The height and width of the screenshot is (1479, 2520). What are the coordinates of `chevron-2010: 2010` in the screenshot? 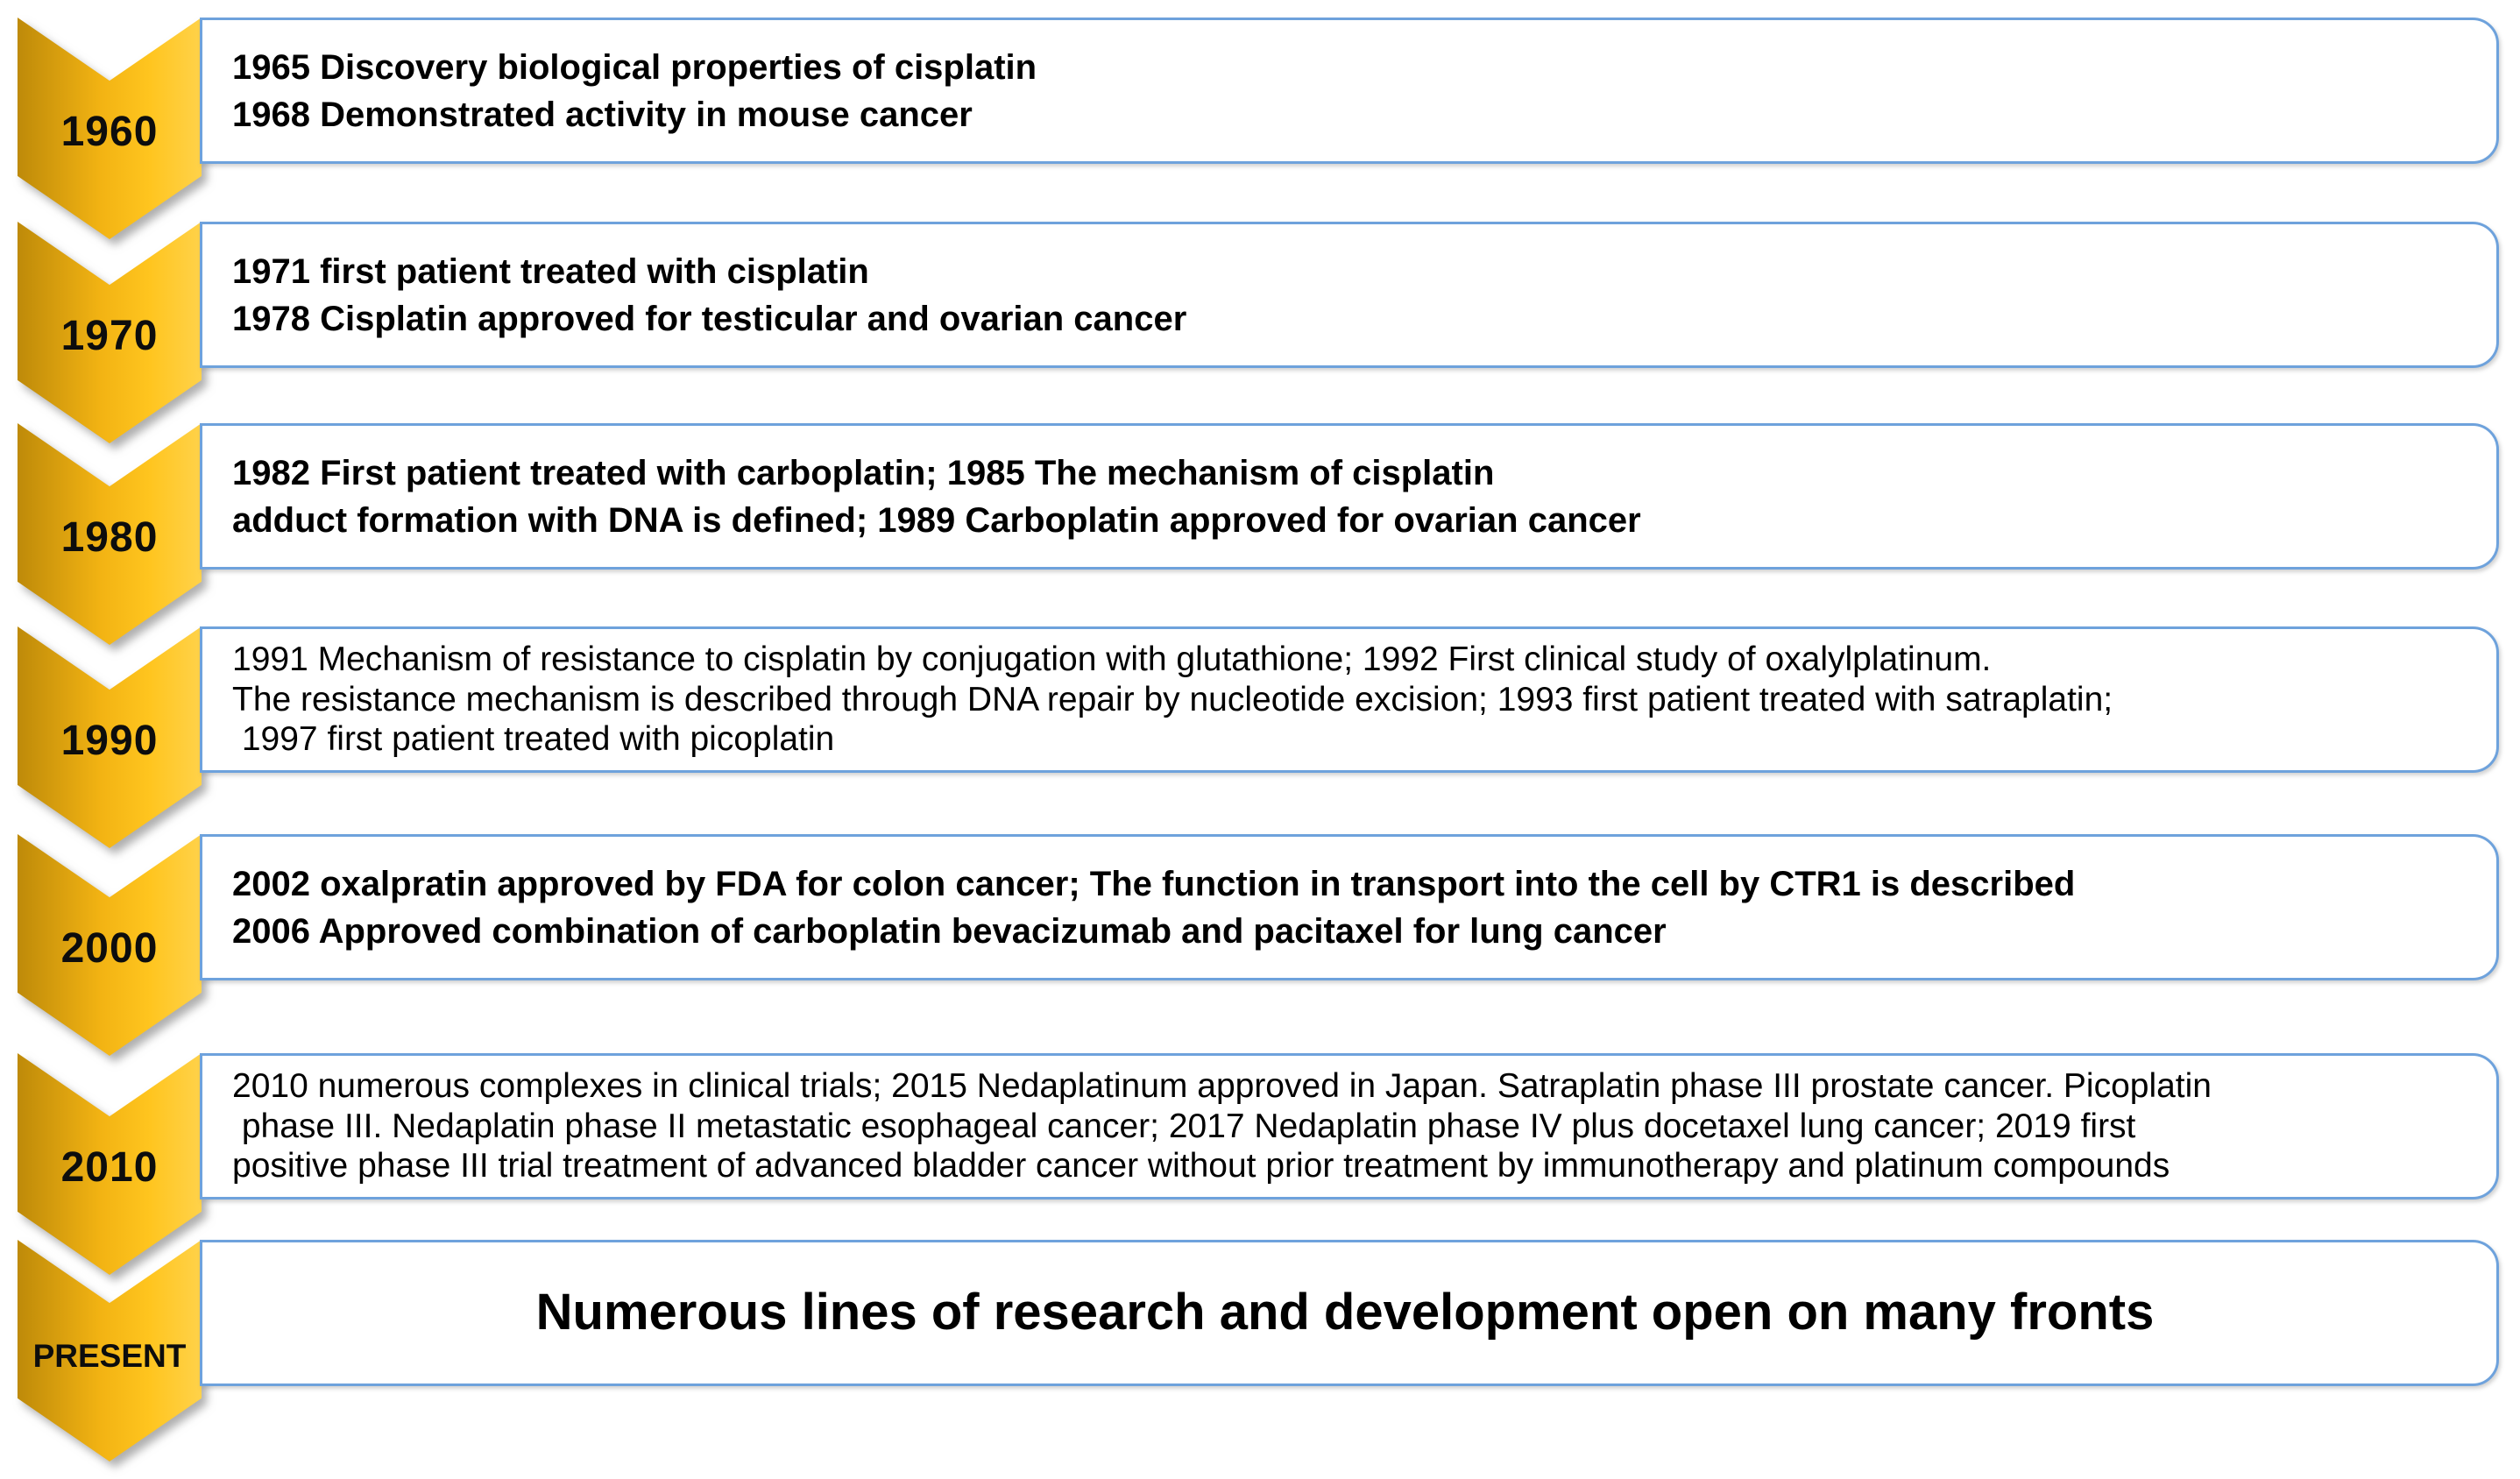 It's located at (110, 1164).